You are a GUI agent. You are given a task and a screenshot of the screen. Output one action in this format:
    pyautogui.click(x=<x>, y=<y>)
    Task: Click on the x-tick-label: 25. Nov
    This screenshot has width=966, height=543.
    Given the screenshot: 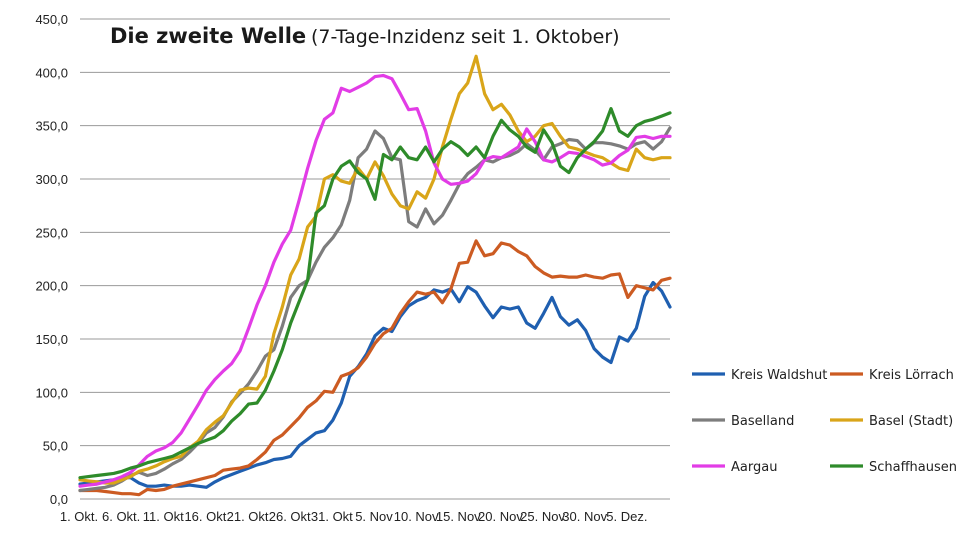 What is the action you would take?
    pyautogui.click(x=542, y=516)
    